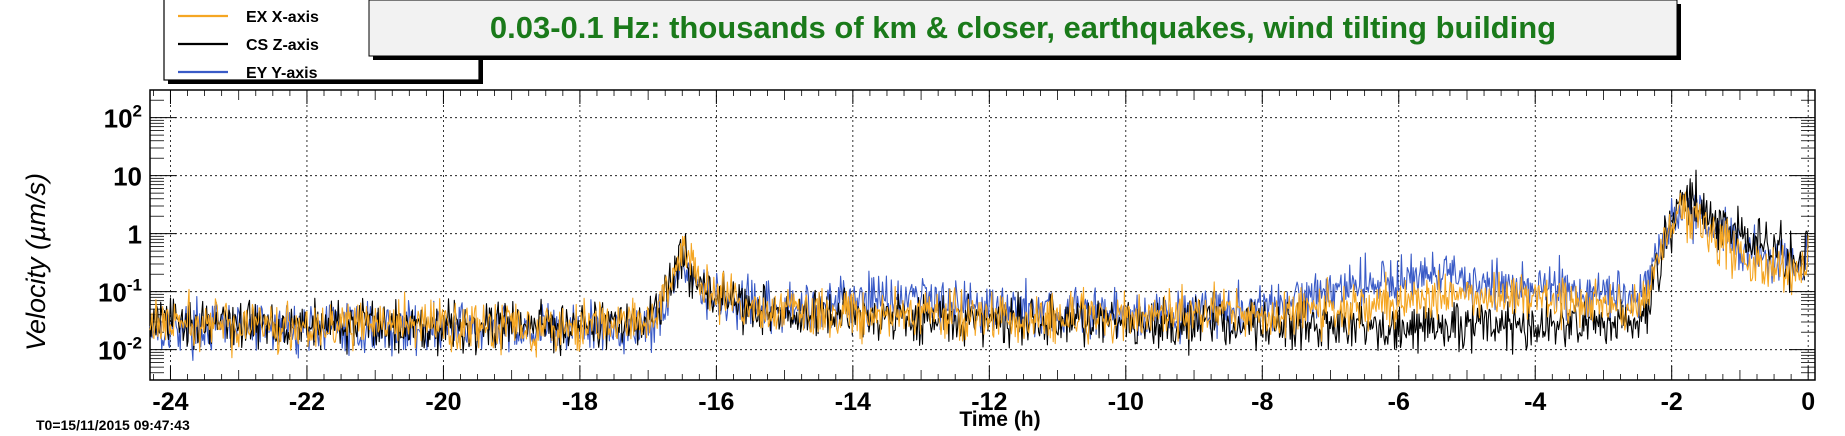 This screenshot has width=1845, height=436. I want to click on x-tick-label: -24, so click(170, 402).